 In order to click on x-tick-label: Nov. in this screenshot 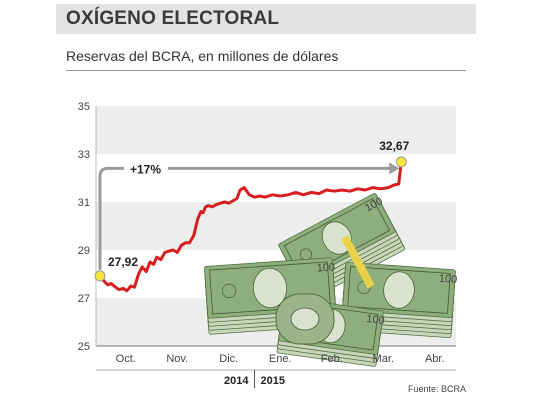, I will do `click(177, 359)`.